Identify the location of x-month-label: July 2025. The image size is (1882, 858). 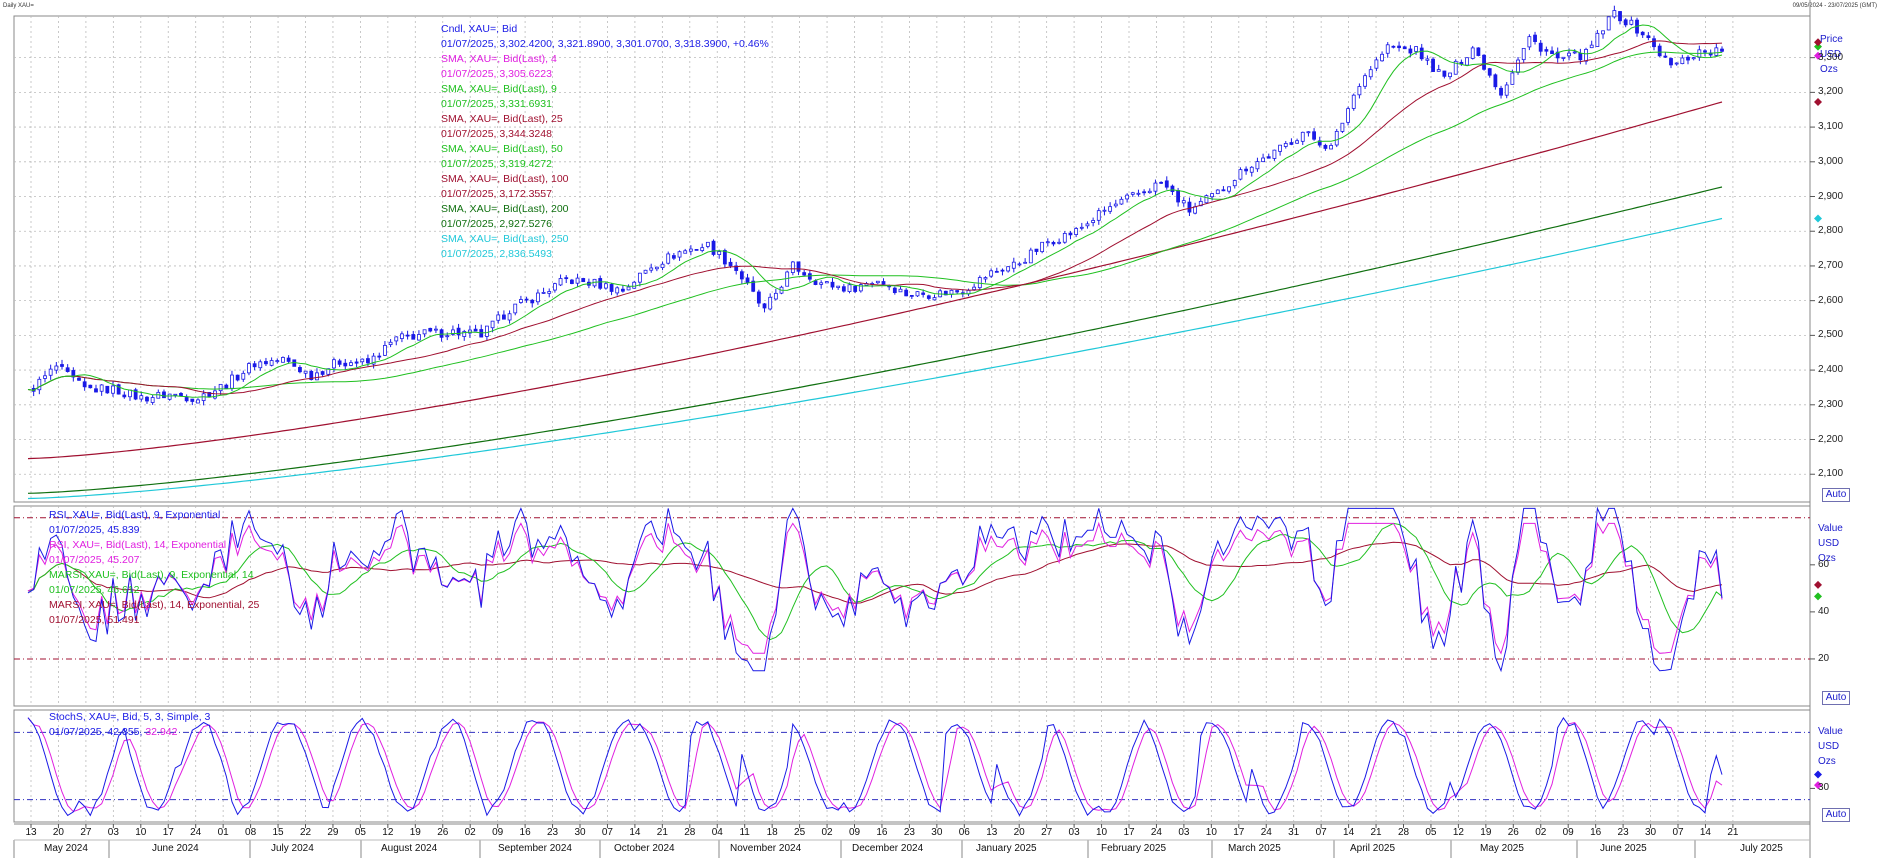
(1761, 848).